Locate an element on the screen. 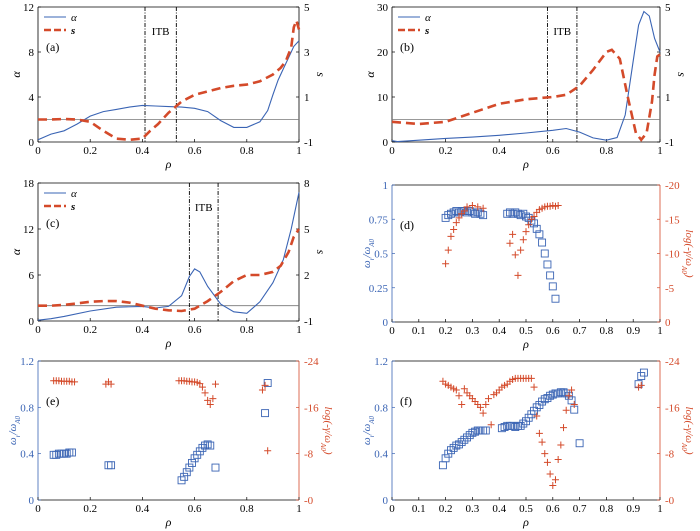  right-y-tick-label: -15 is located at coordinates (672, 220).